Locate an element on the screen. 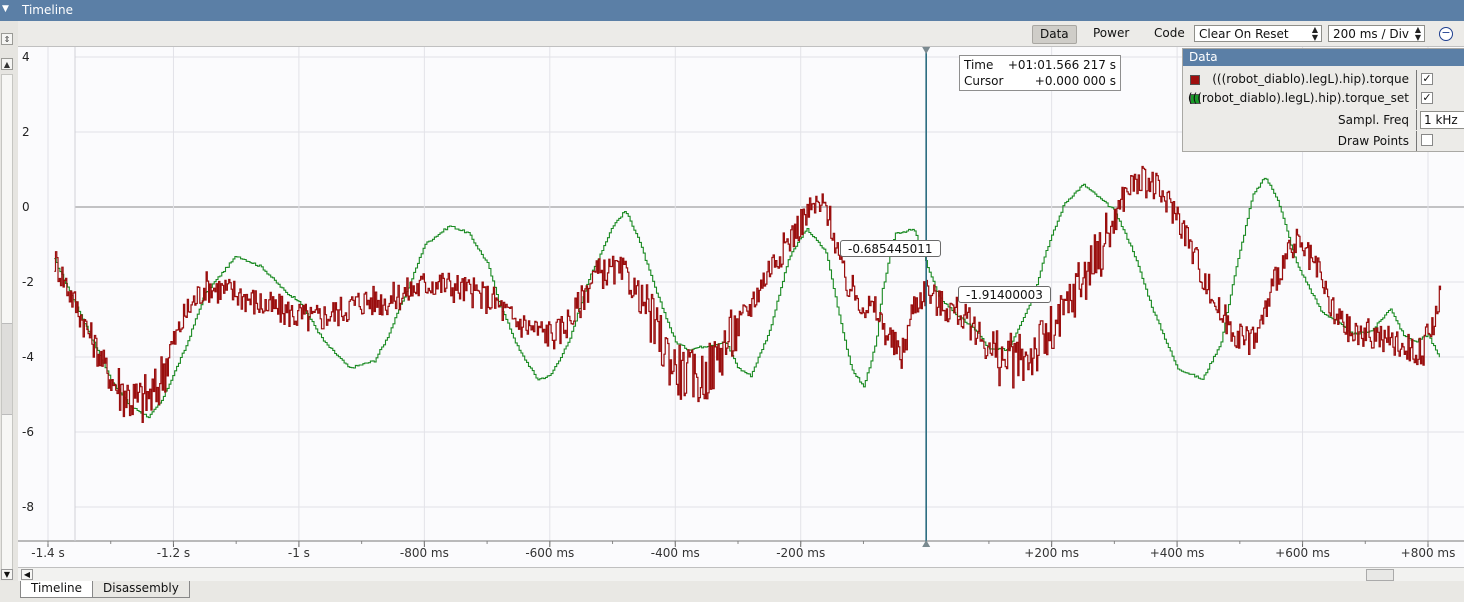 The height and width of the screenshot is (602, 1464). zoom-out-icon: − is located at coordinates (1446, 34).